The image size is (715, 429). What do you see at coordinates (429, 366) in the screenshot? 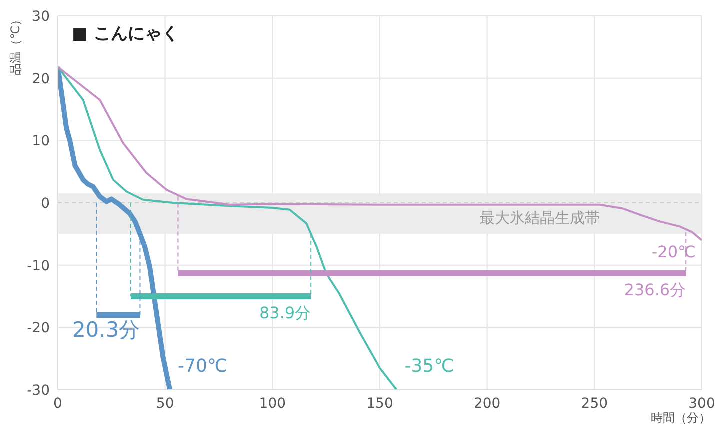
I see `series-label: -35℃` at bounding box center [429, 366].